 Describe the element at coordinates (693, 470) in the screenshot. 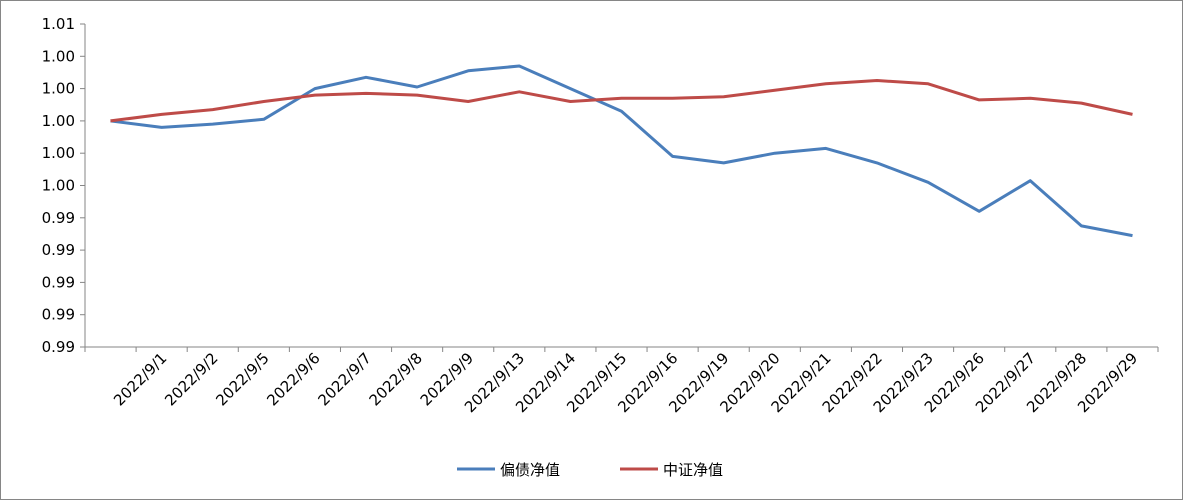

I see `legend-label: 中证净值` at that location.